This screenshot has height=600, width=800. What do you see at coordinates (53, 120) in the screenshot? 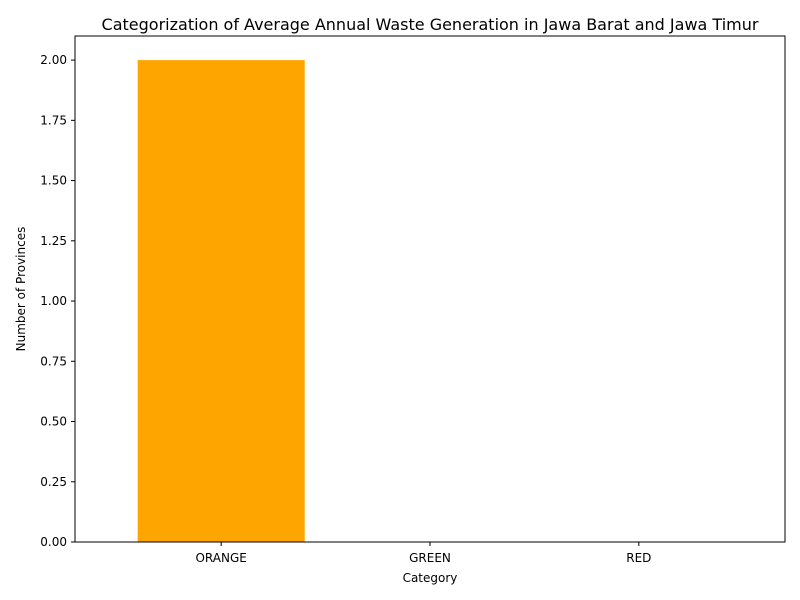
I see `y-tick-label: 1.75` at bounding box center [53, 120].